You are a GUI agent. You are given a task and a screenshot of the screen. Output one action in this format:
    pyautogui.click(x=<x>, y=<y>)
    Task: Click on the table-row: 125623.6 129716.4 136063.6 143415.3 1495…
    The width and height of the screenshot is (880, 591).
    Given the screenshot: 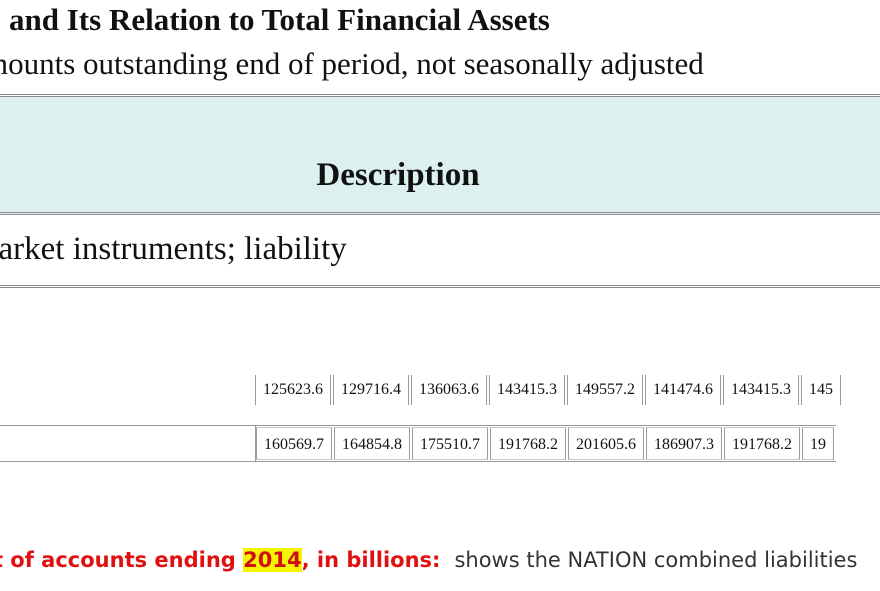 What is the action you would take?
    pyautogui.click(x=549, y=390)
    